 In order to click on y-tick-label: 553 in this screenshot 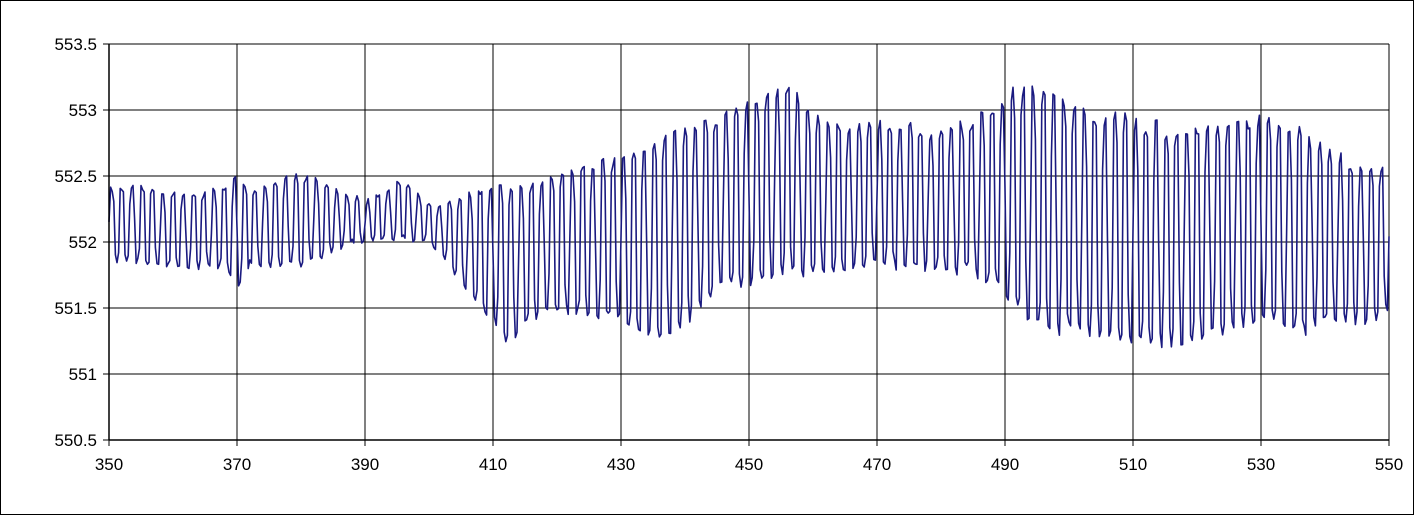, I will do `click(83, 110)`.